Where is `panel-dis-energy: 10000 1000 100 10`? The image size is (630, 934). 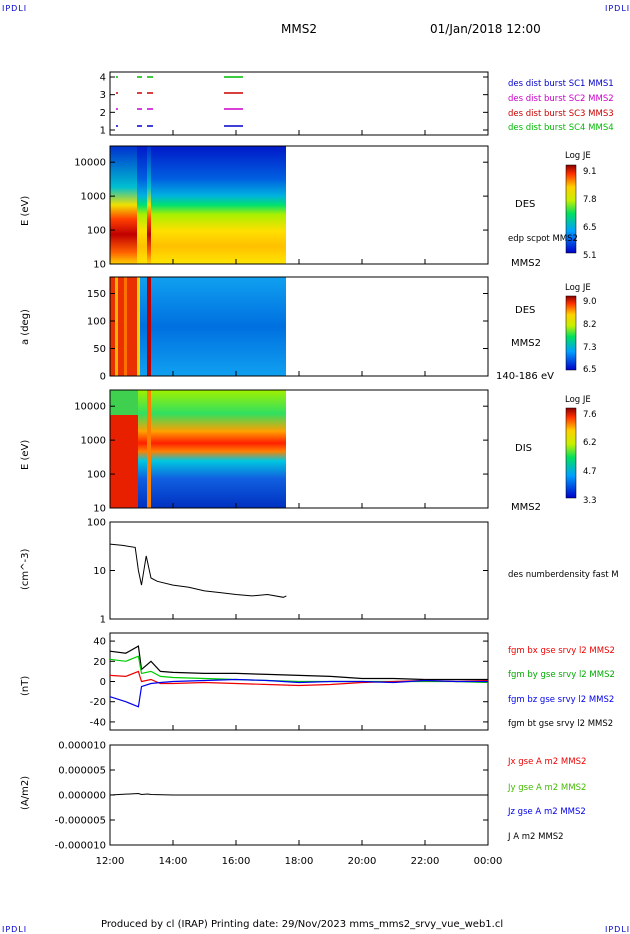 panel-dis-energy: 10000 1000 100 10 is located at coordinates (325, 452).